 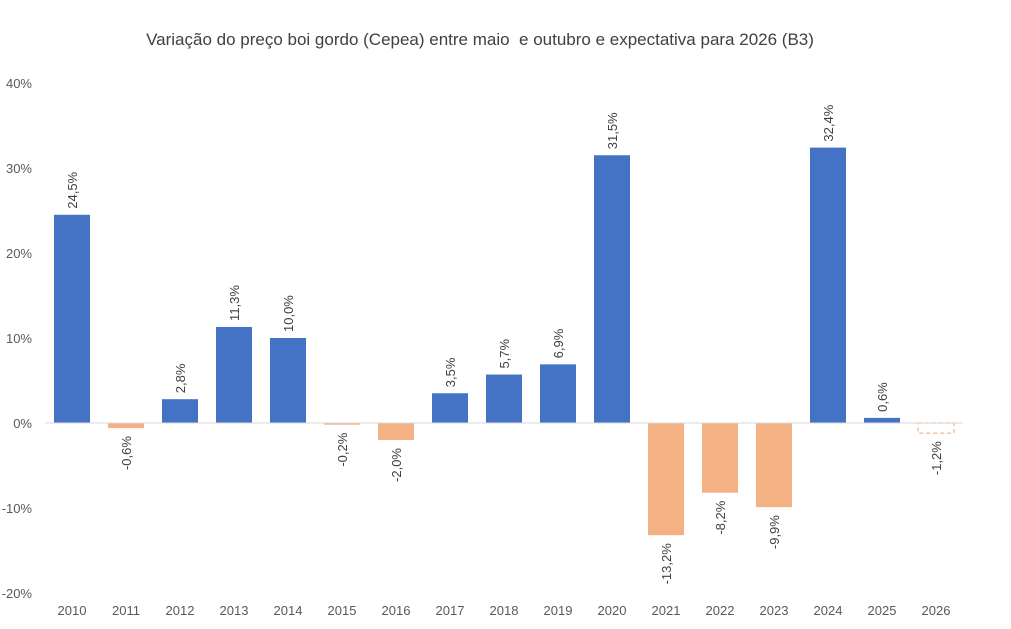 What do you see at coordinates (450, 408) in the screenshot?
I see `bar-2017` at bounding box center [450, 408].